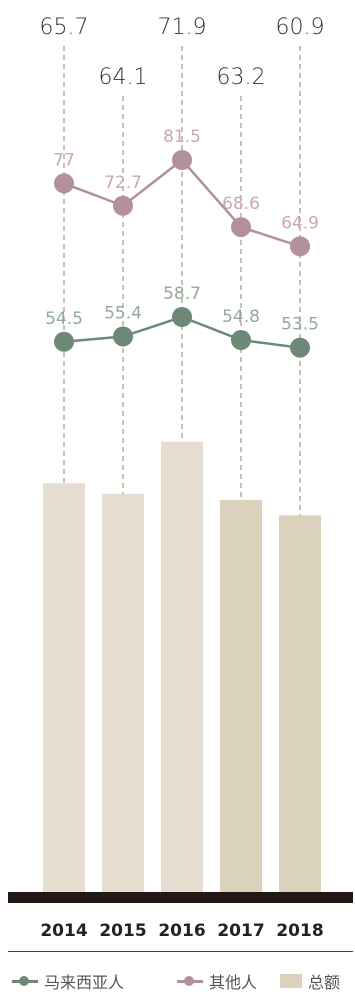  I want to click on legend: 马来西亚人 其他人 总额, so click(177, 981).